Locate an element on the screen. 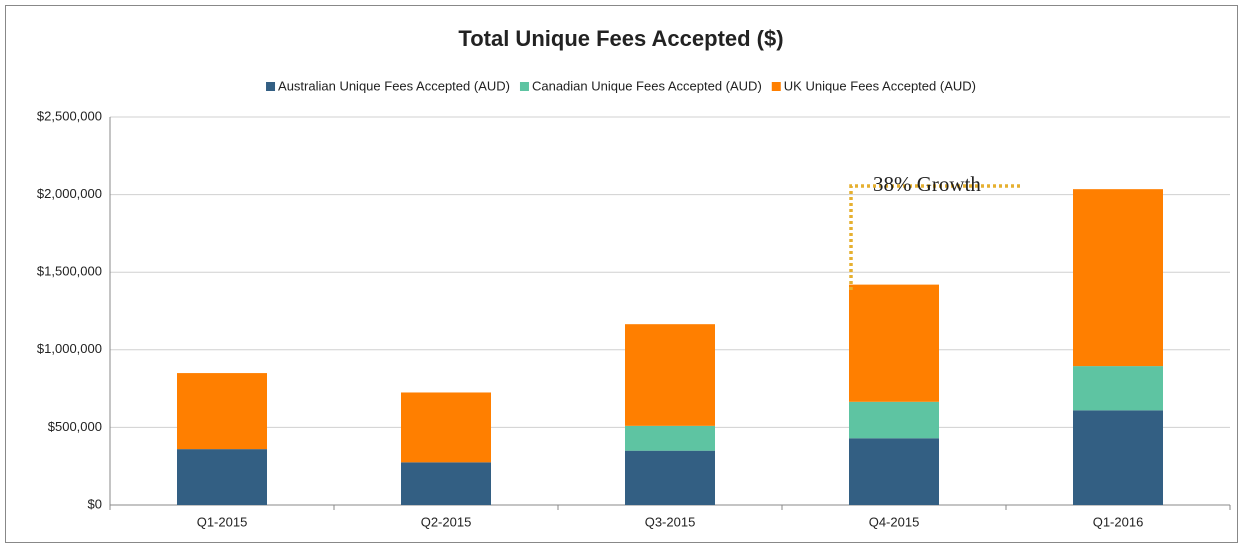 Image resolution: width=1243 pixels, height=548 pixels. chart-title: Total Unique Fees Accepted ($) is located at coordinates (620, 38).